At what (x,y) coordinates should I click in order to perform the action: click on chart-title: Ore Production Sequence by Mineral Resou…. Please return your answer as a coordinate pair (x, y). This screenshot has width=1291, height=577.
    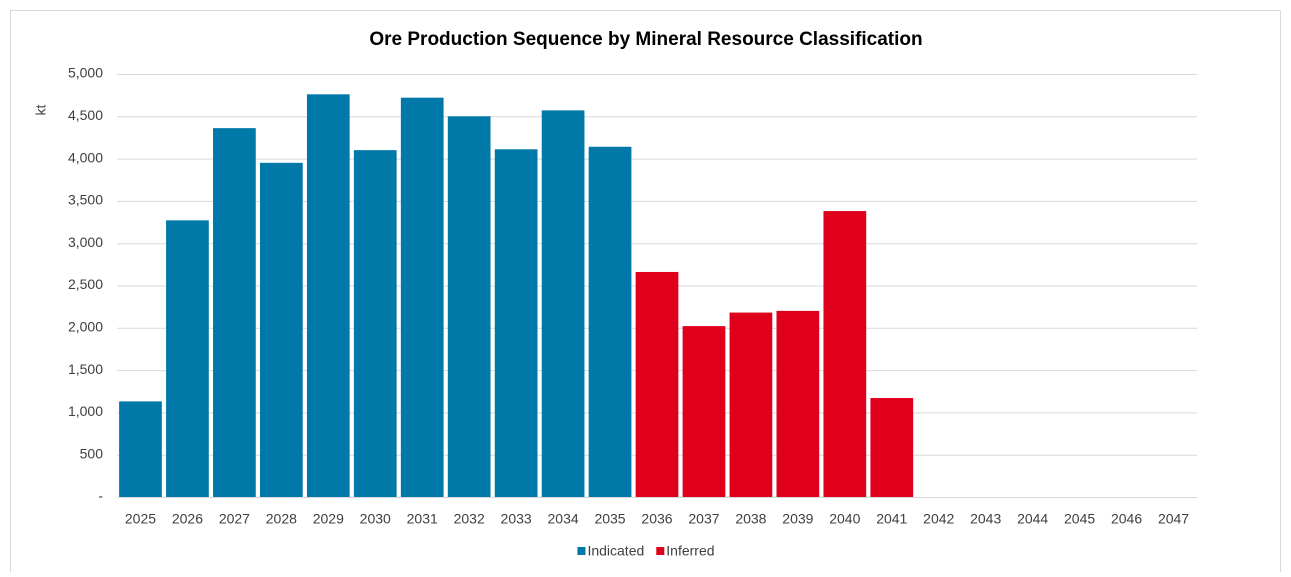
    Looking at the image, I should click on (645, 39).